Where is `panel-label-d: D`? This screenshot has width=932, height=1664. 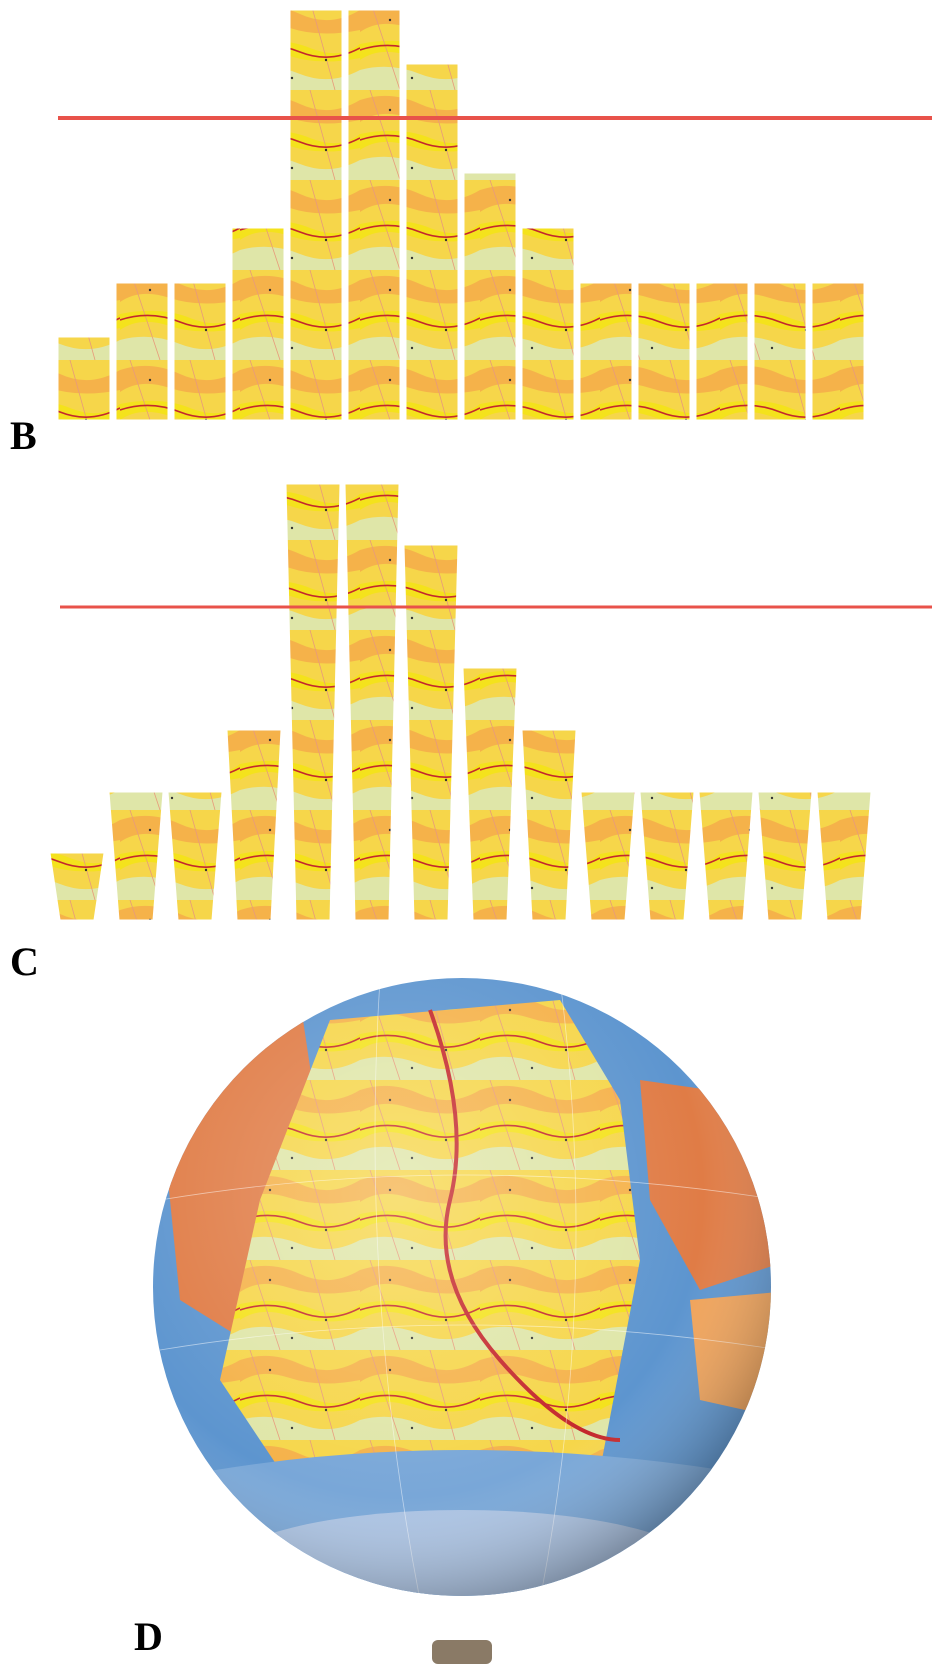 panel-label-d: D is located at coordinates (148, 1636).